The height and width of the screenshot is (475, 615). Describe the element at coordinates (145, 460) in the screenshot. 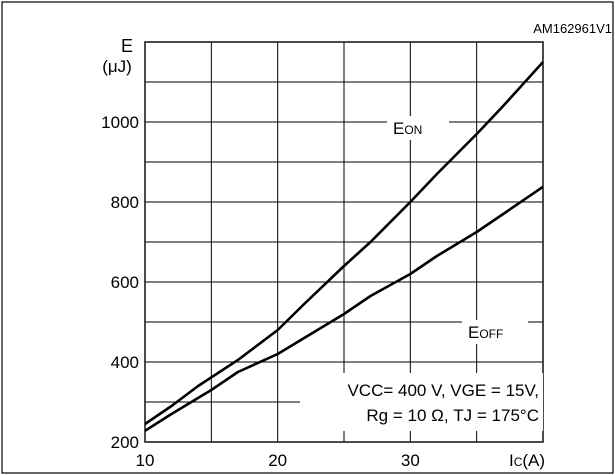

I see `x-tick-label: 10` at that location.